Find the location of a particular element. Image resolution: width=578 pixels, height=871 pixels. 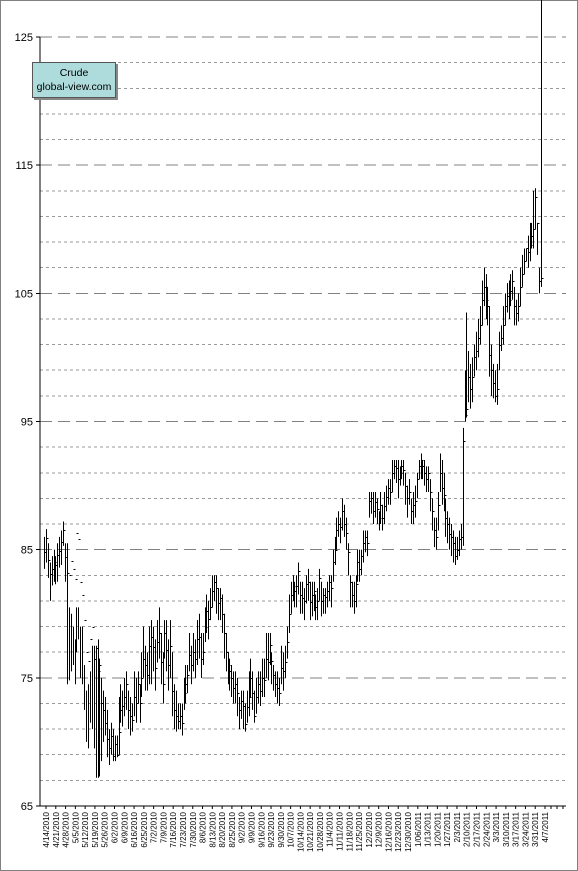

x-tick-label: 12/30/2010 is located at coordinates (408, 831).